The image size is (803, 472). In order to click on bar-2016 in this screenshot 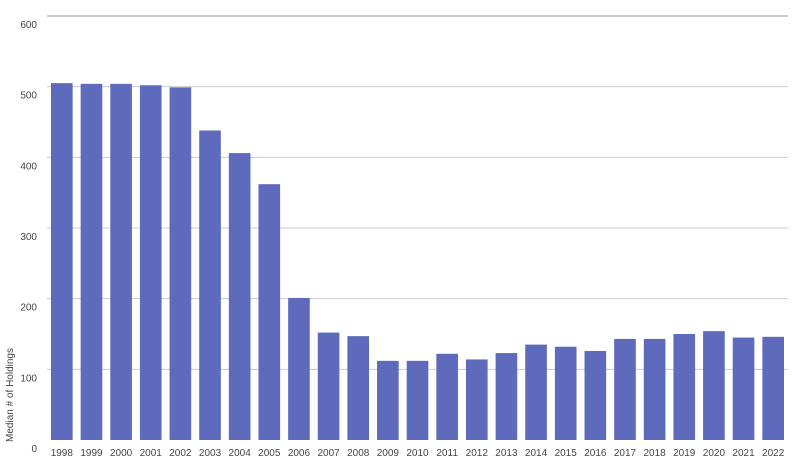, I will do `click(595, 395)`.